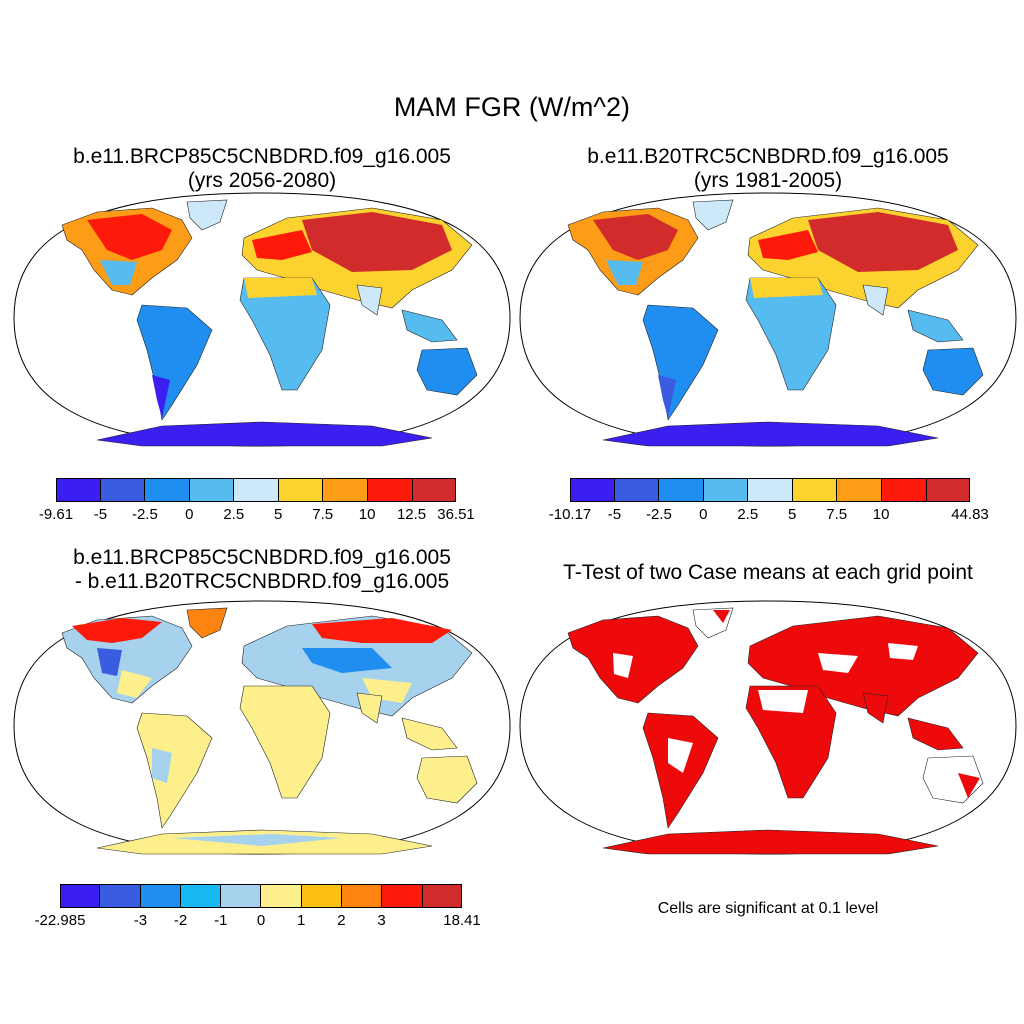  I want to click on panel3-title-line1: b.e11.BRCP85C5CNBDRD.f09_g16.005, so click(262, 557).